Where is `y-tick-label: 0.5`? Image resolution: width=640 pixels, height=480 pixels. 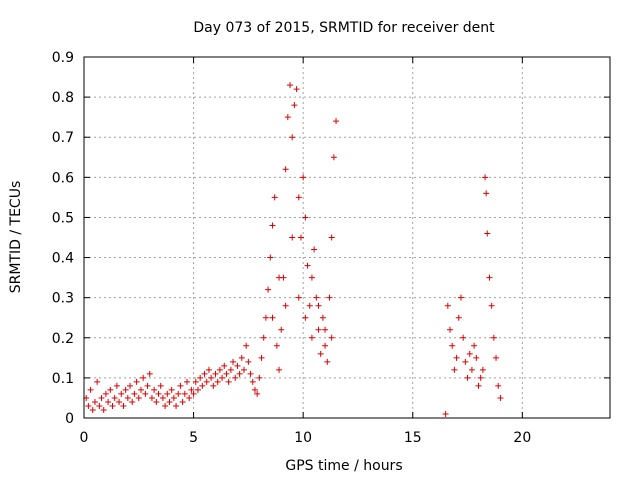
y-tick-label: 0.5 is located at coordinates (63, 218).